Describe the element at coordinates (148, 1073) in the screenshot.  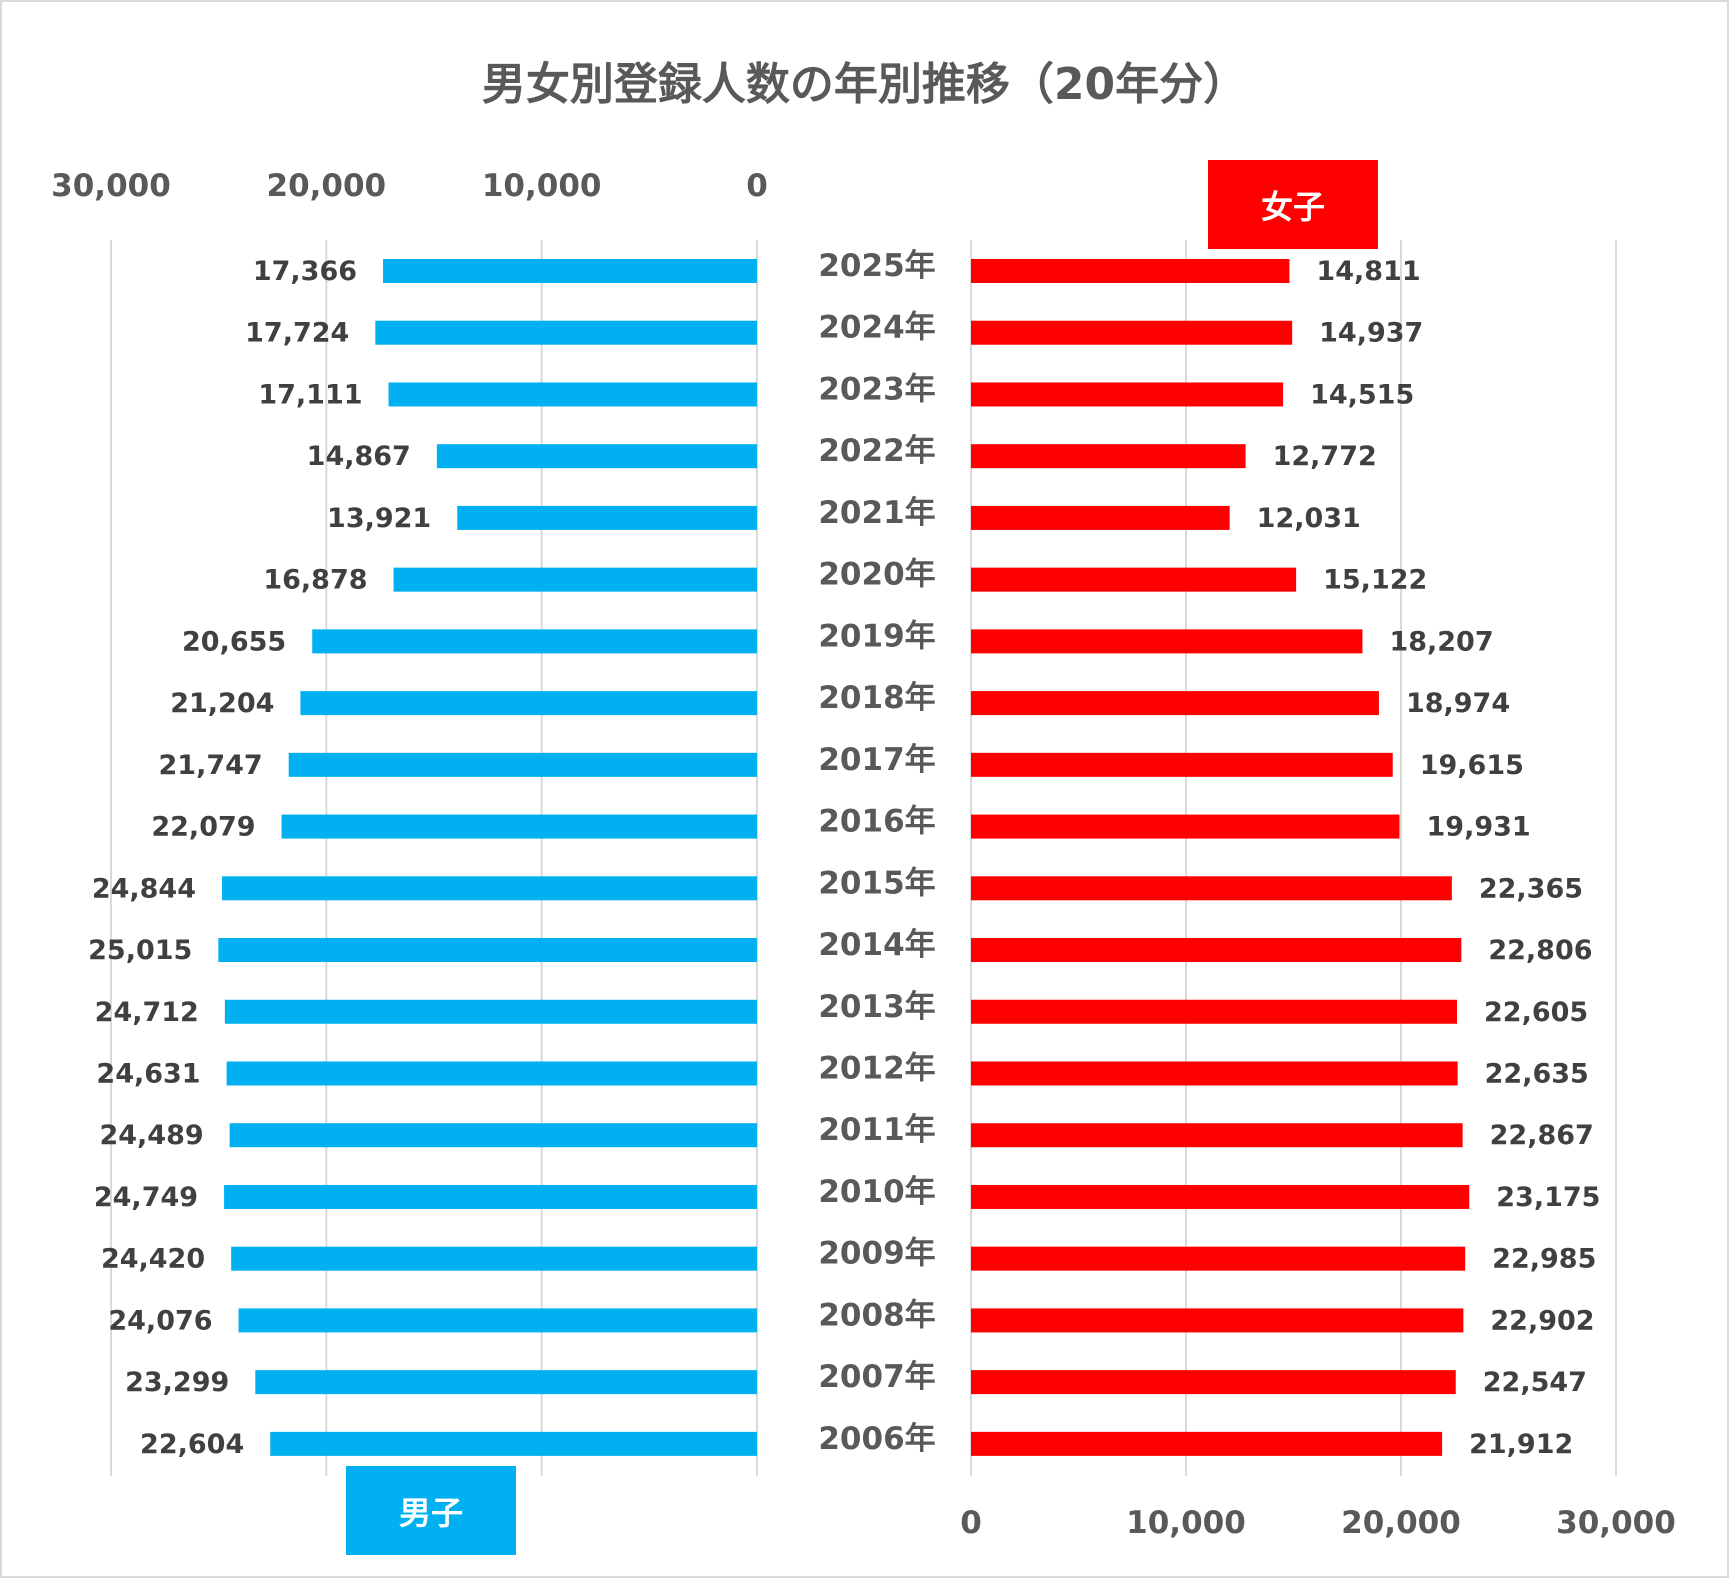
I see `male-data-label: 24,631` at that location.